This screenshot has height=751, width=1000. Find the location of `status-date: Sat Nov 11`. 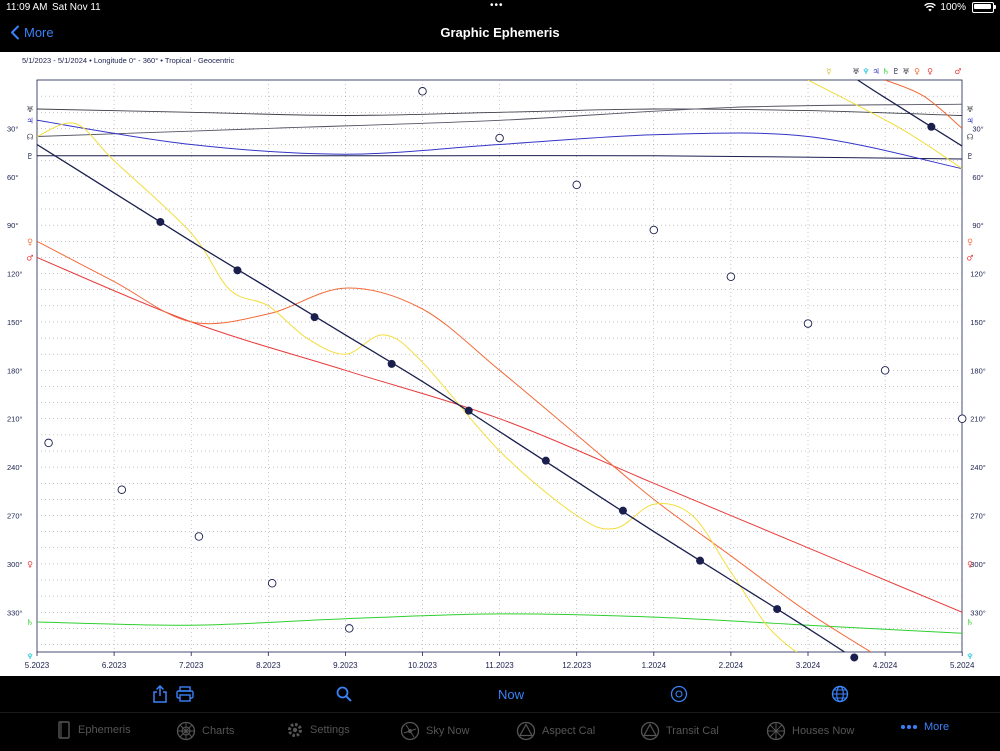

status-date: Sat Nov 11 is located at coordinates (76, 7).